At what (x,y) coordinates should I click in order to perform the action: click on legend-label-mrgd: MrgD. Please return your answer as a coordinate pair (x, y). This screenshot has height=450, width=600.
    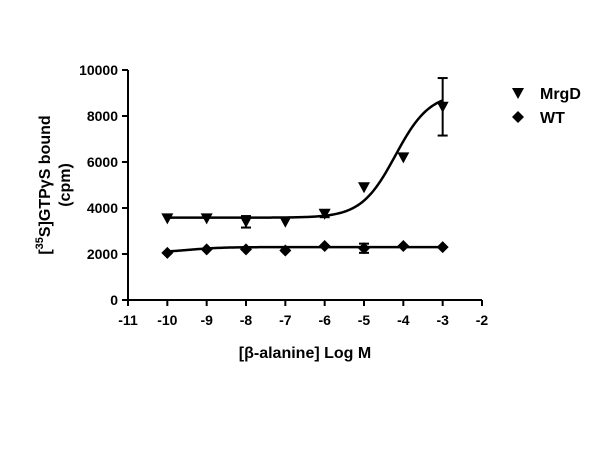
    Looking at the image, I should click on (560, 94).